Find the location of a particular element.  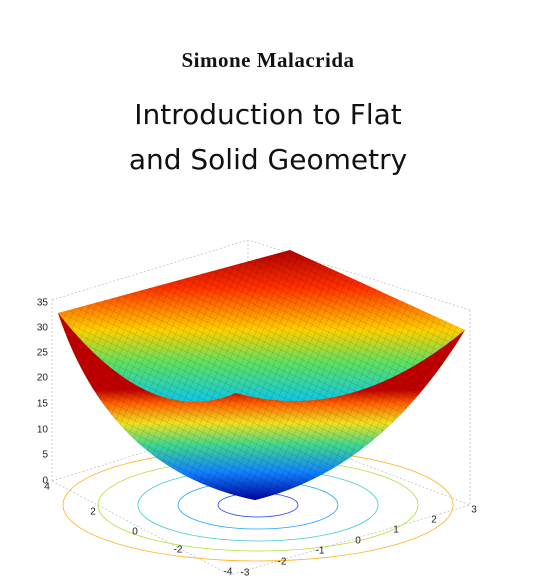

x-tick-label: 2 is located at coordinates (93, 512).